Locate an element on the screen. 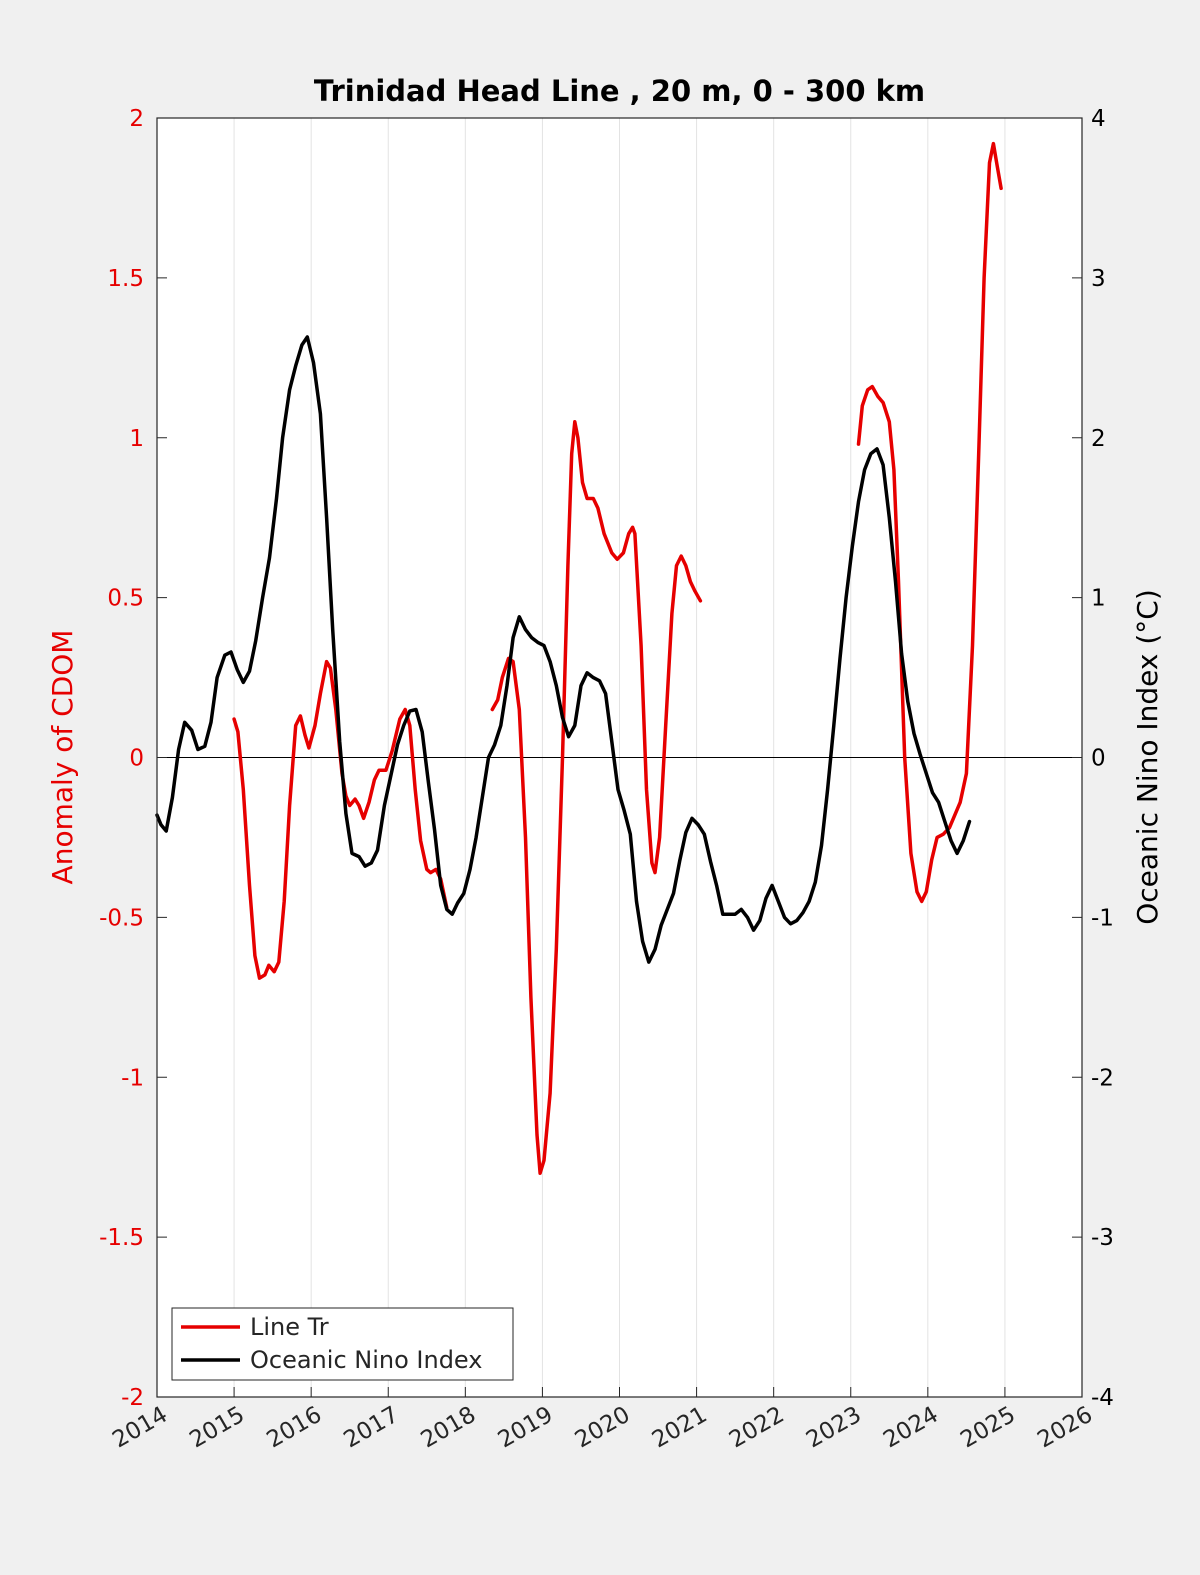  x-tick-label: 2024 is located at coordinates (911, 1428).